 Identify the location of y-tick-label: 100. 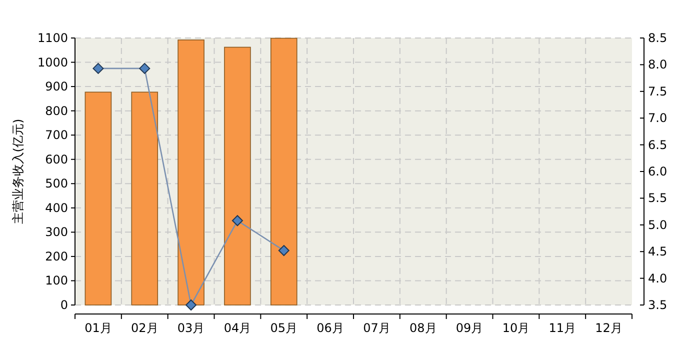
(56, 281).